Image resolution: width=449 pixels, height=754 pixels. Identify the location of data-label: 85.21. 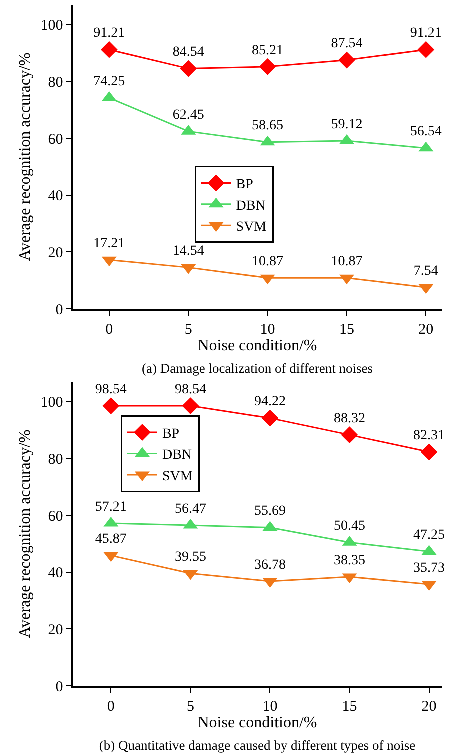
(268, 50).